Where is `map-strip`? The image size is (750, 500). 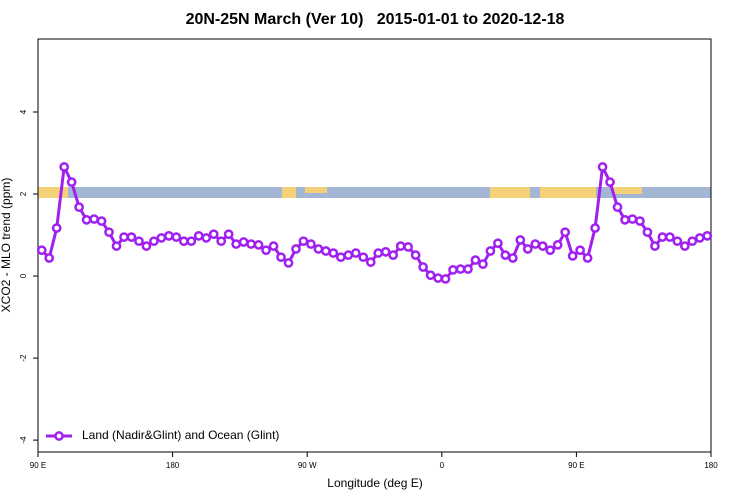
map-strip is located at coordinates (374, 192).